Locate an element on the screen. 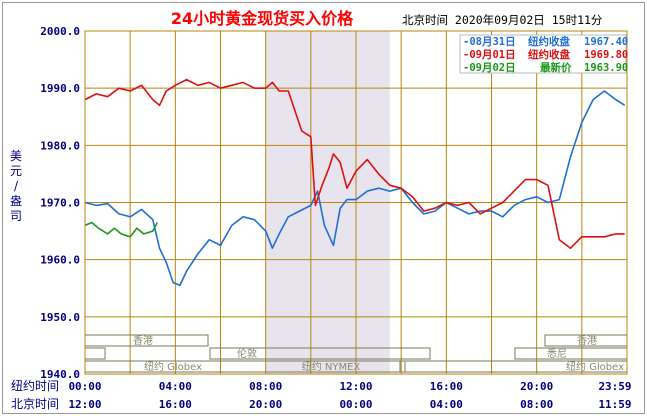 This screenshot has width=647, height=416. y-axis-label: 美元/盎司 is located at coordinates (16, 186).